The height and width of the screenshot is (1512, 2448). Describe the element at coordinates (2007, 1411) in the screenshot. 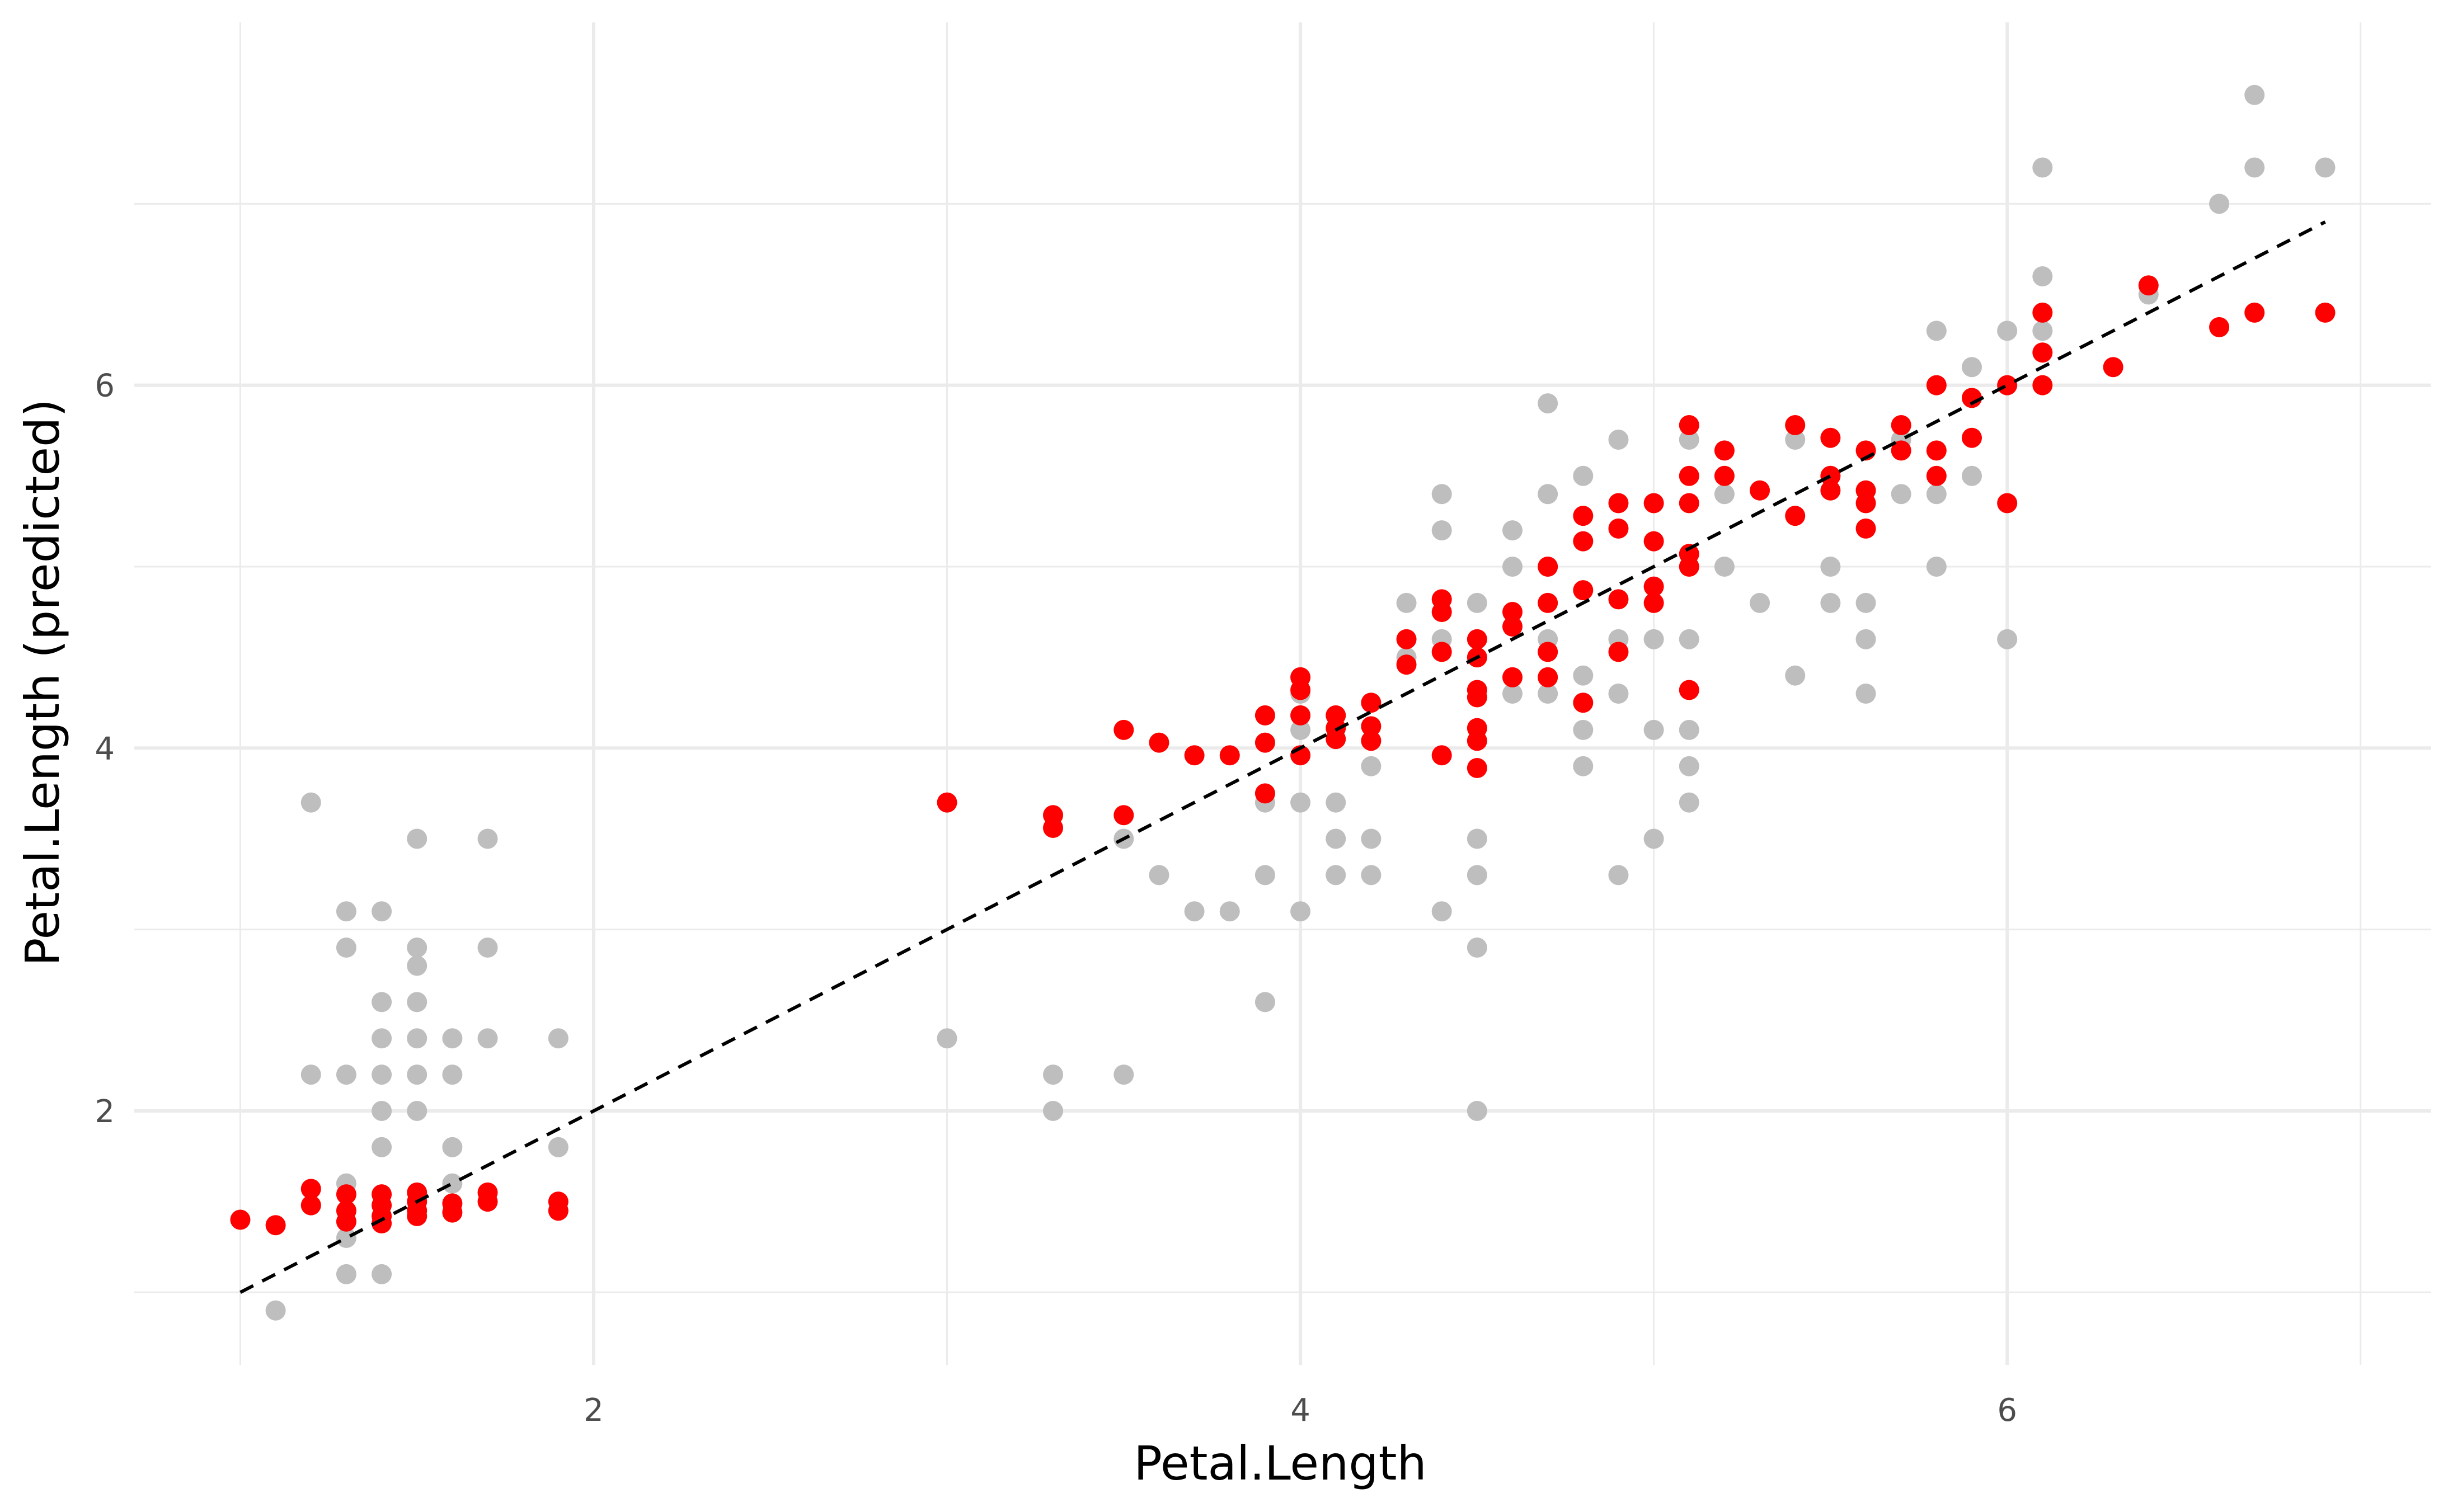

I see `x-tick-label: 6` at that location.